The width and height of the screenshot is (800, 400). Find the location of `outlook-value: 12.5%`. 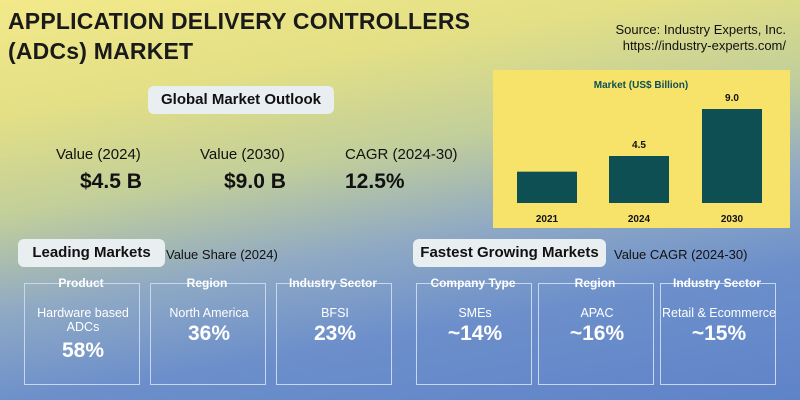

outlook-value: 12.5% is located at coordinates (375, 181).